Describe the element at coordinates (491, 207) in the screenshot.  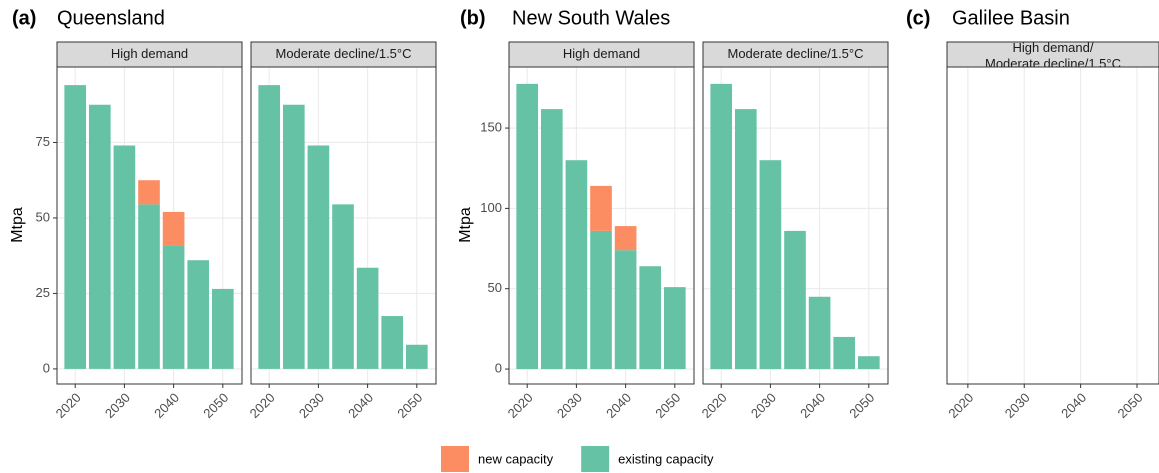
I see `y-tick-label: 100` at that location.